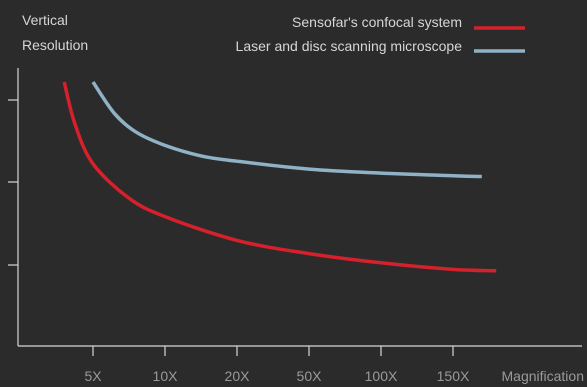  Describe the element at coordinates (166, 376) in the screenshot. I see `x-axis-tick-label-10x: 10X` at that location.